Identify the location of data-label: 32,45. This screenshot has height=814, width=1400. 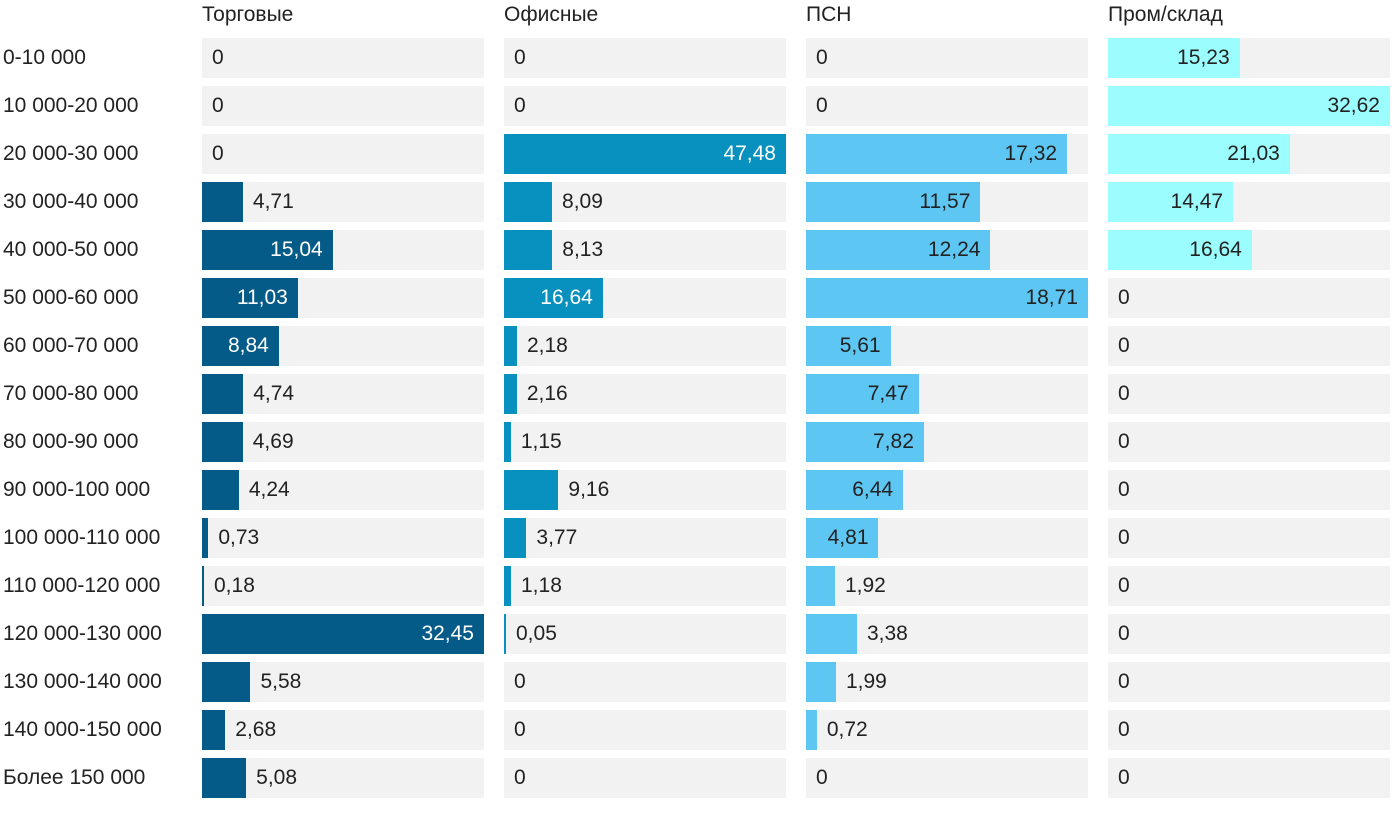
(447, 633).